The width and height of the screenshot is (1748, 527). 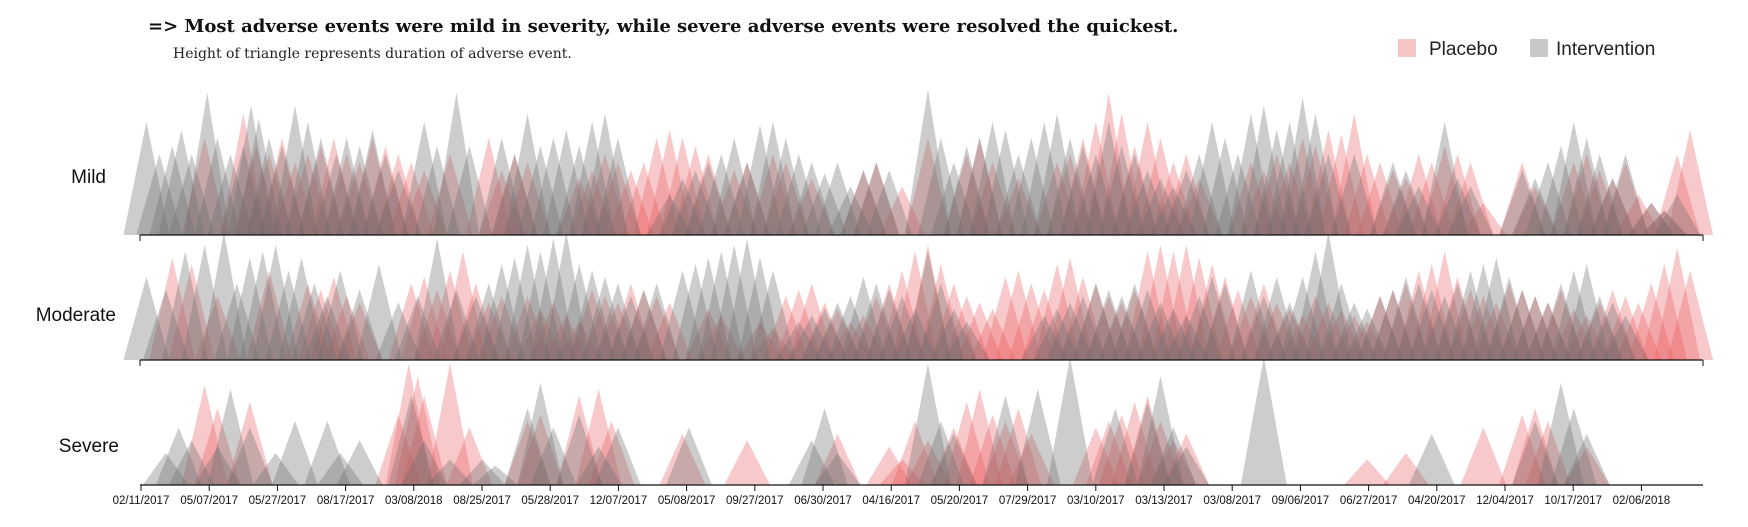 I want to click on x-tick-label: 02/11/2017, so click(x=141, y=501).